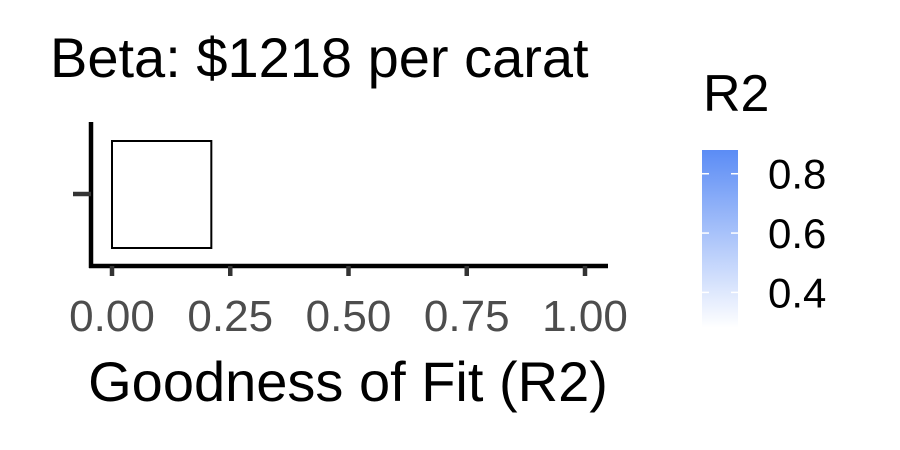 Image resolution: width=900 pixels, height=450 pixels. Describe the element at coordinates (720, 239) in the screenshot. I see `legend-colorbar` at that location.